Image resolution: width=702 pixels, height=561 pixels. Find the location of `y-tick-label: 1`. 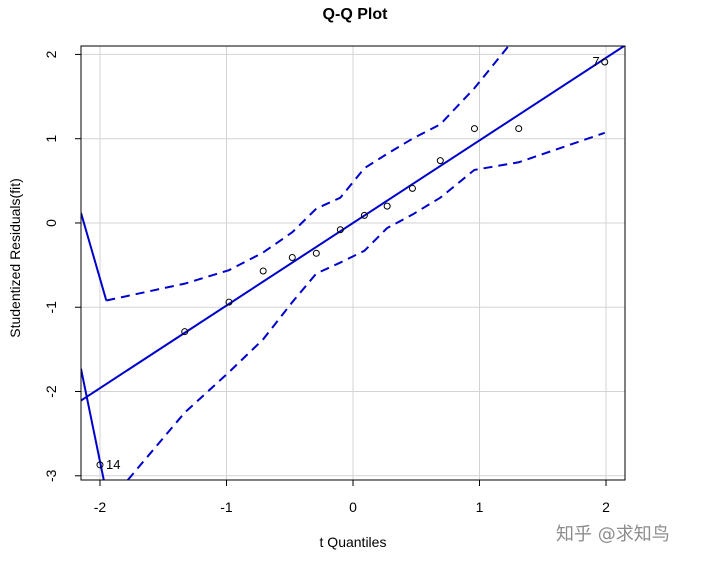

y-tick-label: 1 is located at coordinates (51, 139).